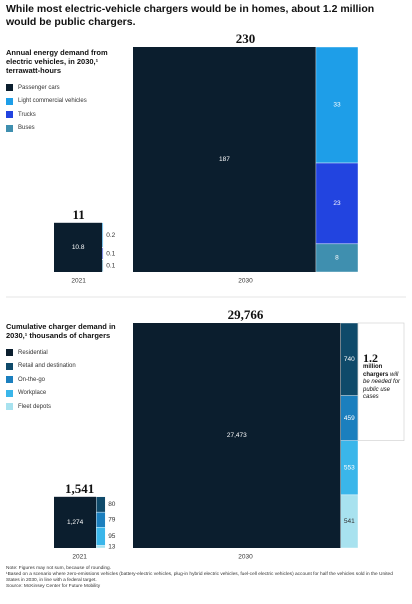  I want to click on legend-item: Buses, so click(63, 129).